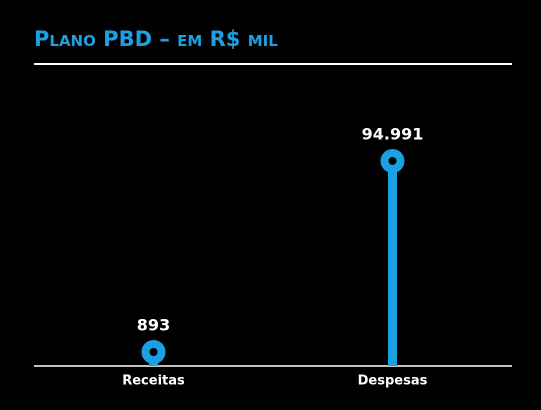 This screenshot has width=541, height=410. I want to click on value-label: 94.991, so click(393, 133).